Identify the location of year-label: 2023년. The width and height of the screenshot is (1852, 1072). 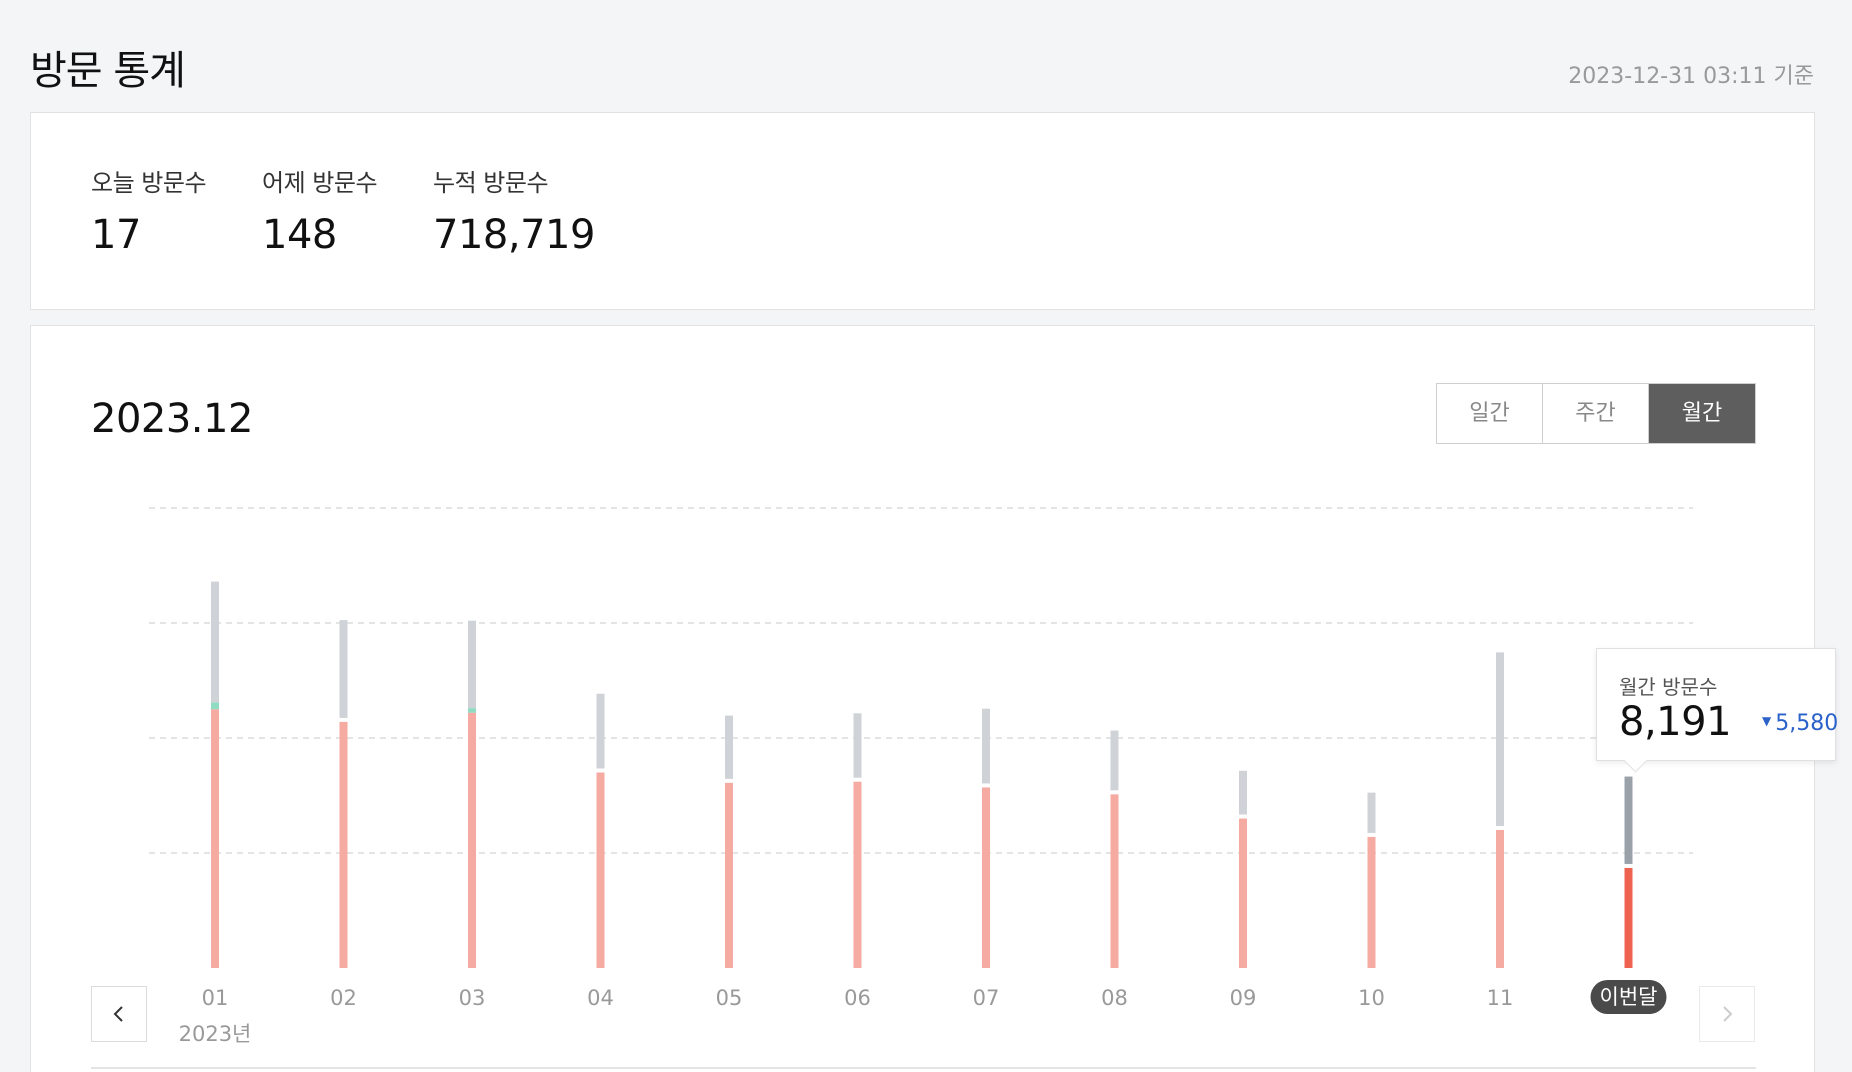
(215, 1034).